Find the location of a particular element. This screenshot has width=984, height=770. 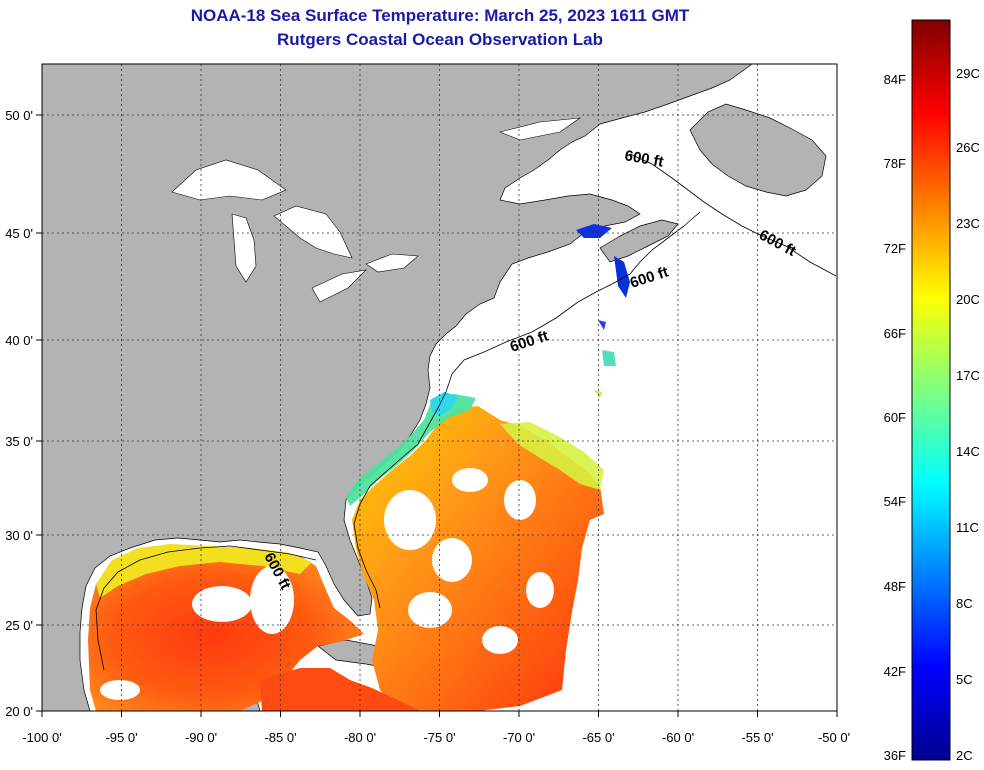

sst-atlantic-swath is located at coordinates (478, 558).